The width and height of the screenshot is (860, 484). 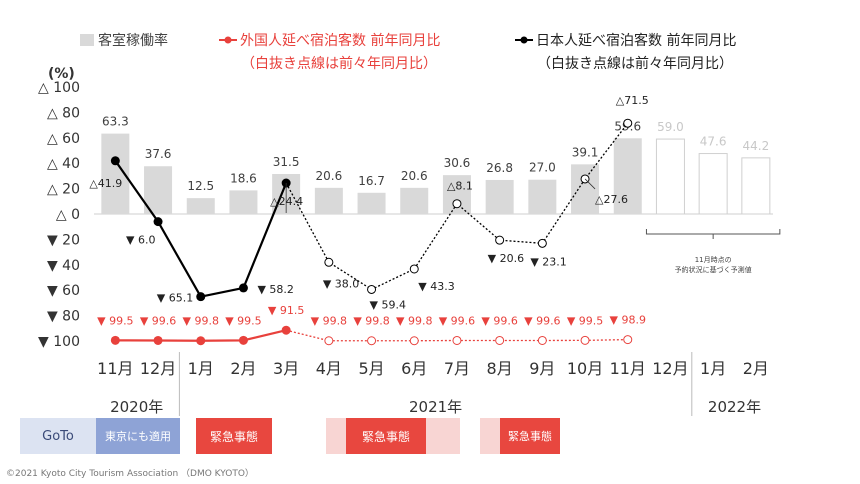 I want to click on y-tick-label: △ 60, so click(x=63, y=139).